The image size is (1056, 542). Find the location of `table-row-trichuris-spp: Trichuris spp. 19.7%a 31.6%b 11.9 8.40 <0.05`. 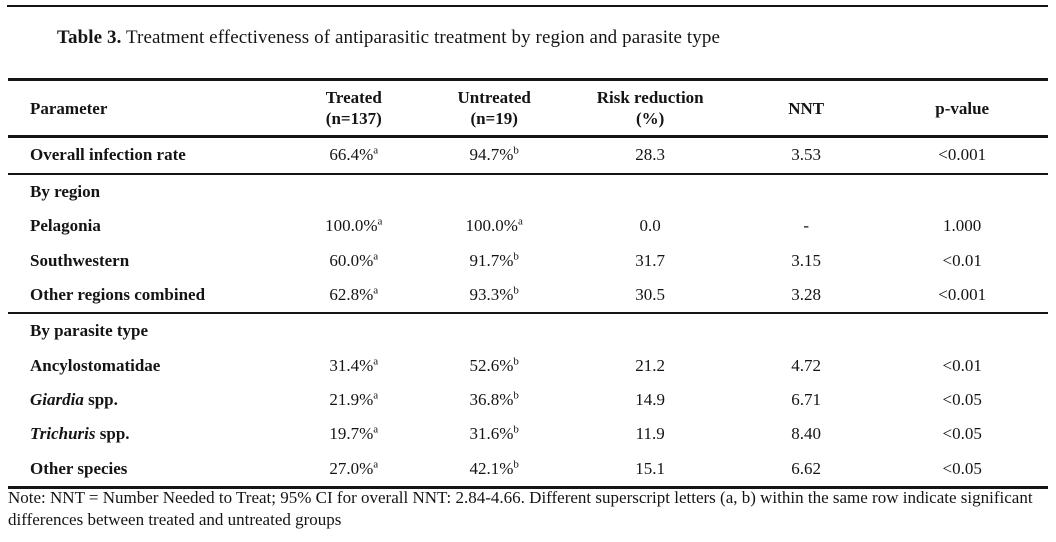

table-row-trichuris-spp: Trichuris spp. 19.7%a 31.6%b 11.9 8.40 <0.05 is located at coordinates (528, 434).